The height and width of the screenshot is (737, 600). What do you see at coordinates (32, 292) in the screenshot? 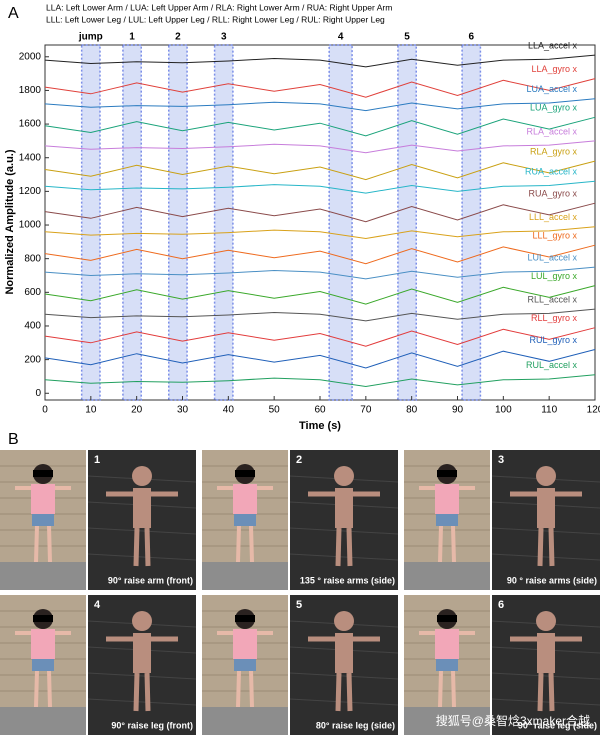
I see `y-tick-label: 600` at bounding box center [32, 292].